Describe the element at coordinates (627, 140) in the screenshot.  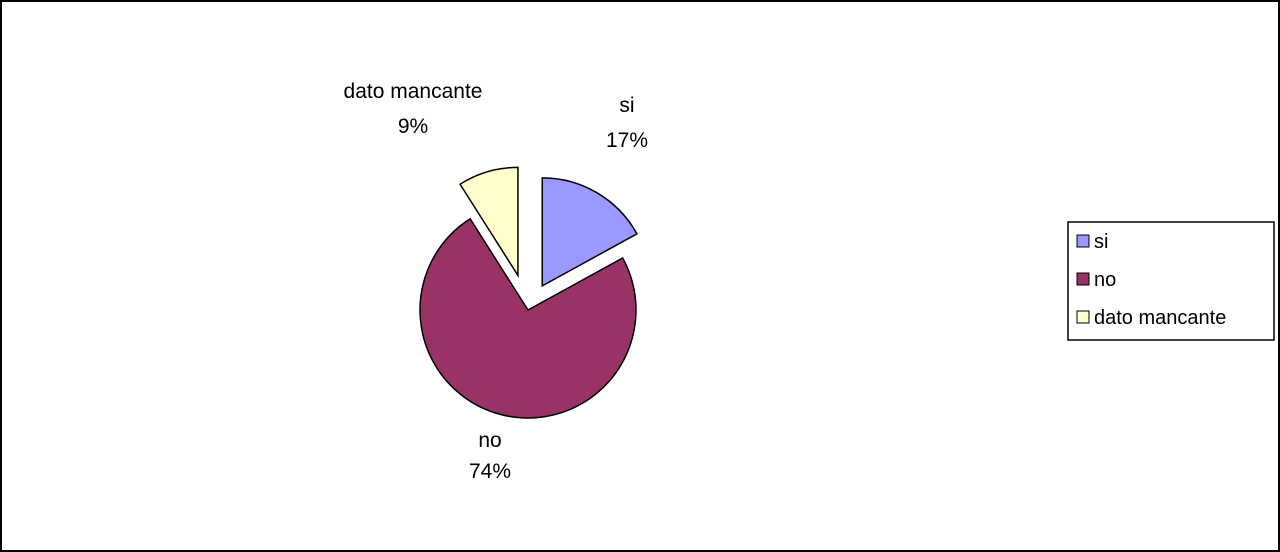
I see `slice-percent-si: 17%` at that location.